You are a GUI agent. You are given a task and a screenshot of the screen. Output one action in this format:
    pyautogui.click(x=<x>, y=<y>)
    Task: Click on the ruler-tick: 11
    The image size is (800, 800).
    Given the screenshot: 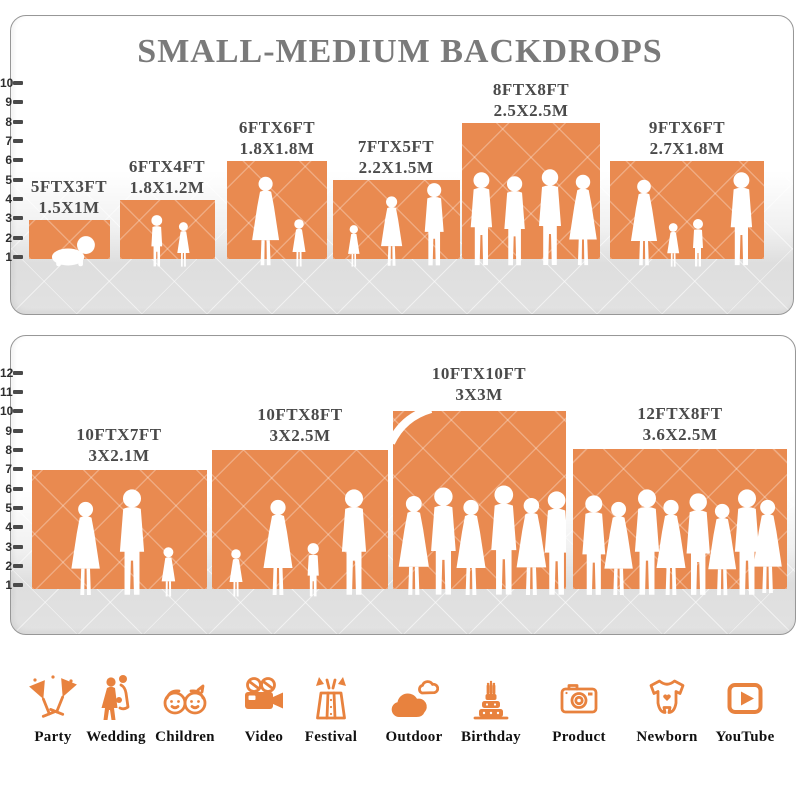 What is the action you would take?
    pyautogui.click(x=15, y=392)
    